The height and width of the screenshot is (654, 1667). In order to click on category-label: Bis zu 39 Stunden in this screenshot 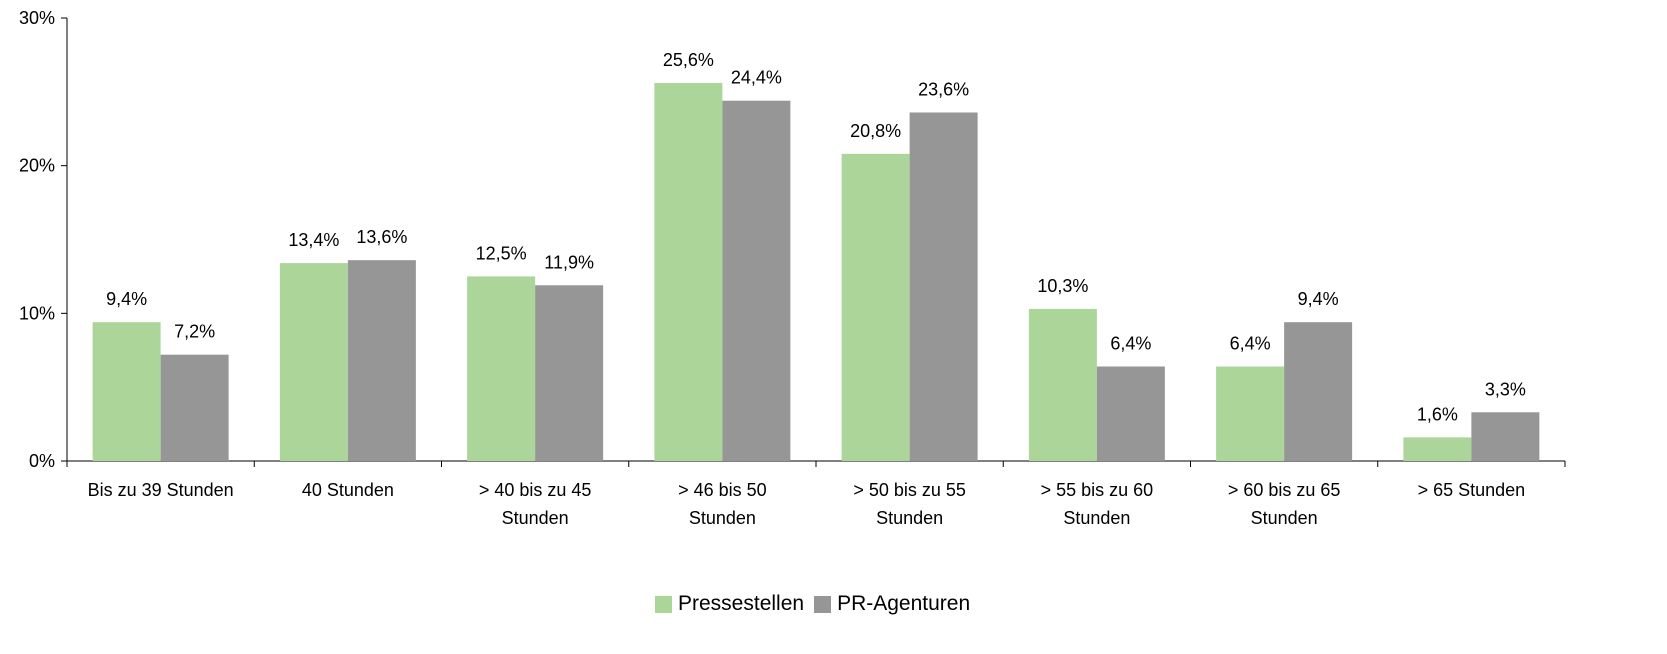, I will do `click(161, 490)`.